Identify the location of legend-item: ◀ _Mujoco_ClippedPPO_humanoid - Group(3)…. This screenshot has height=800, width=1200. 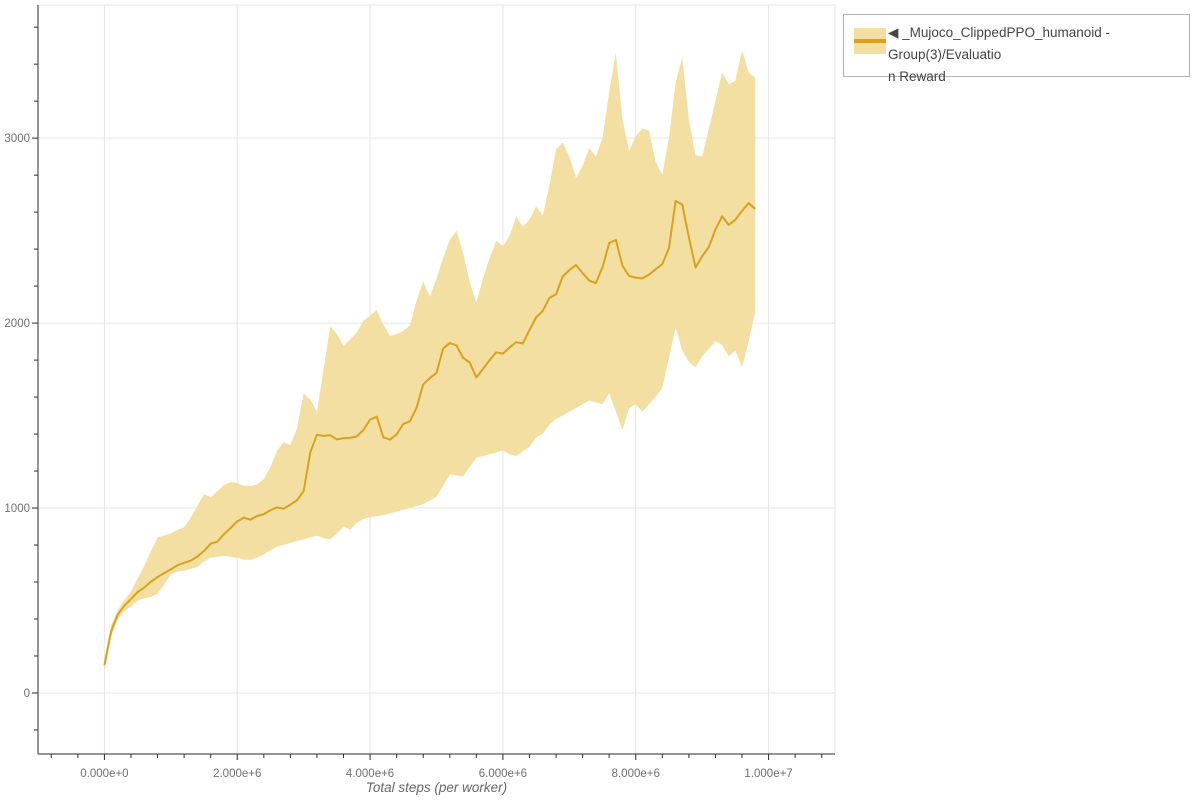
(1016, 51).